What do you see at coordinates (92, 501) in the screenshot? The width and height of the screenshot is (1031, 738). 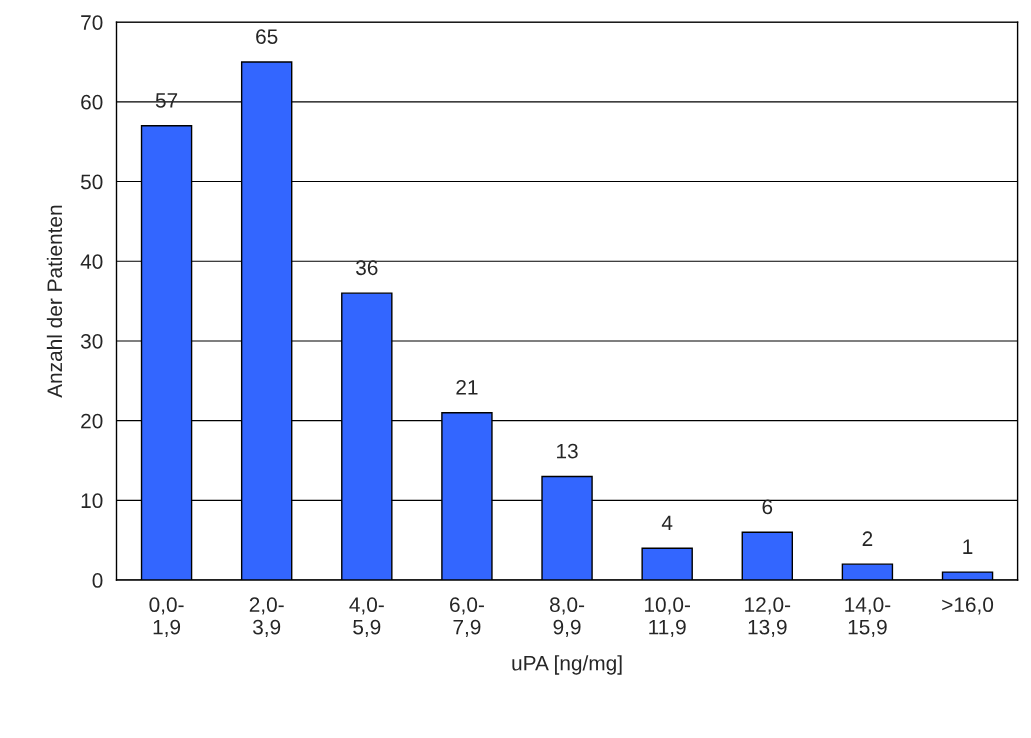 I see `y-tick-label: 10` at bounding box center [92, 501].